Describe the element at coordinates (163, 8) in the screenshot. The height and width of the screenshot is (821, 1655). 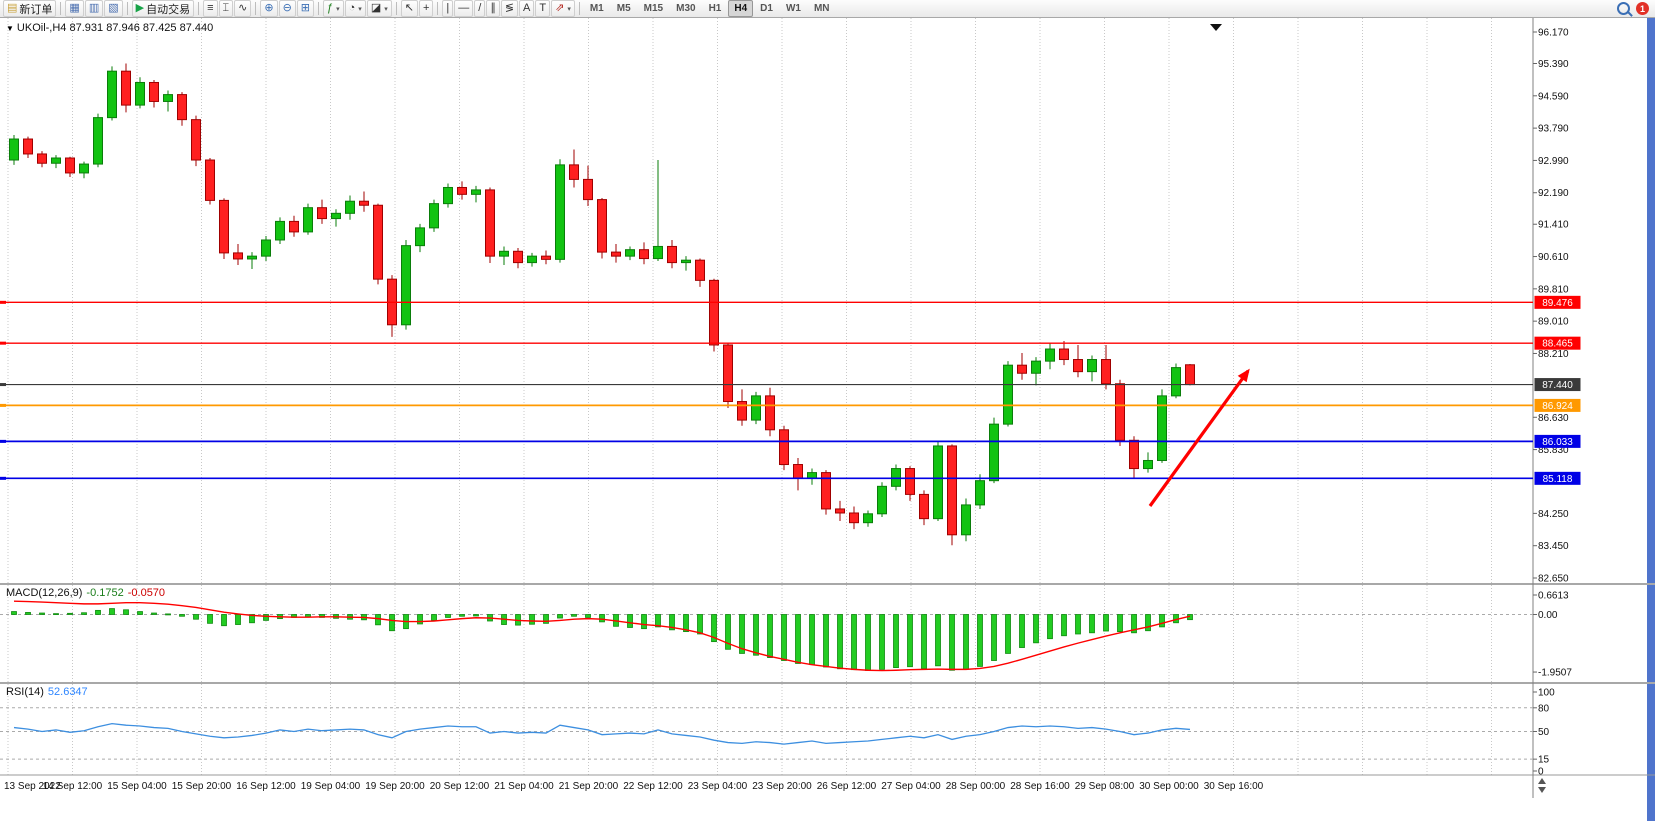
I see `auto-trading-button: ▶ 自动交易` at that location.